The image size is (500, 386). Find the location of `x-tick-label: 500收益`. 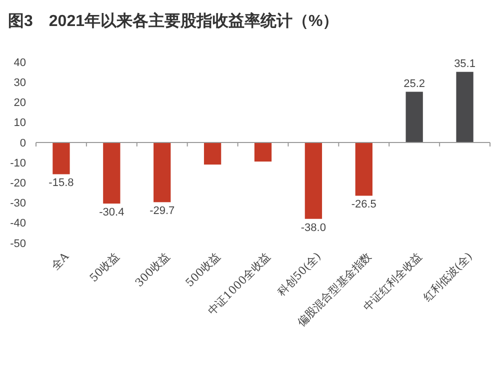

x-tick-label: 500收益 is located at coordinates (203, 270).